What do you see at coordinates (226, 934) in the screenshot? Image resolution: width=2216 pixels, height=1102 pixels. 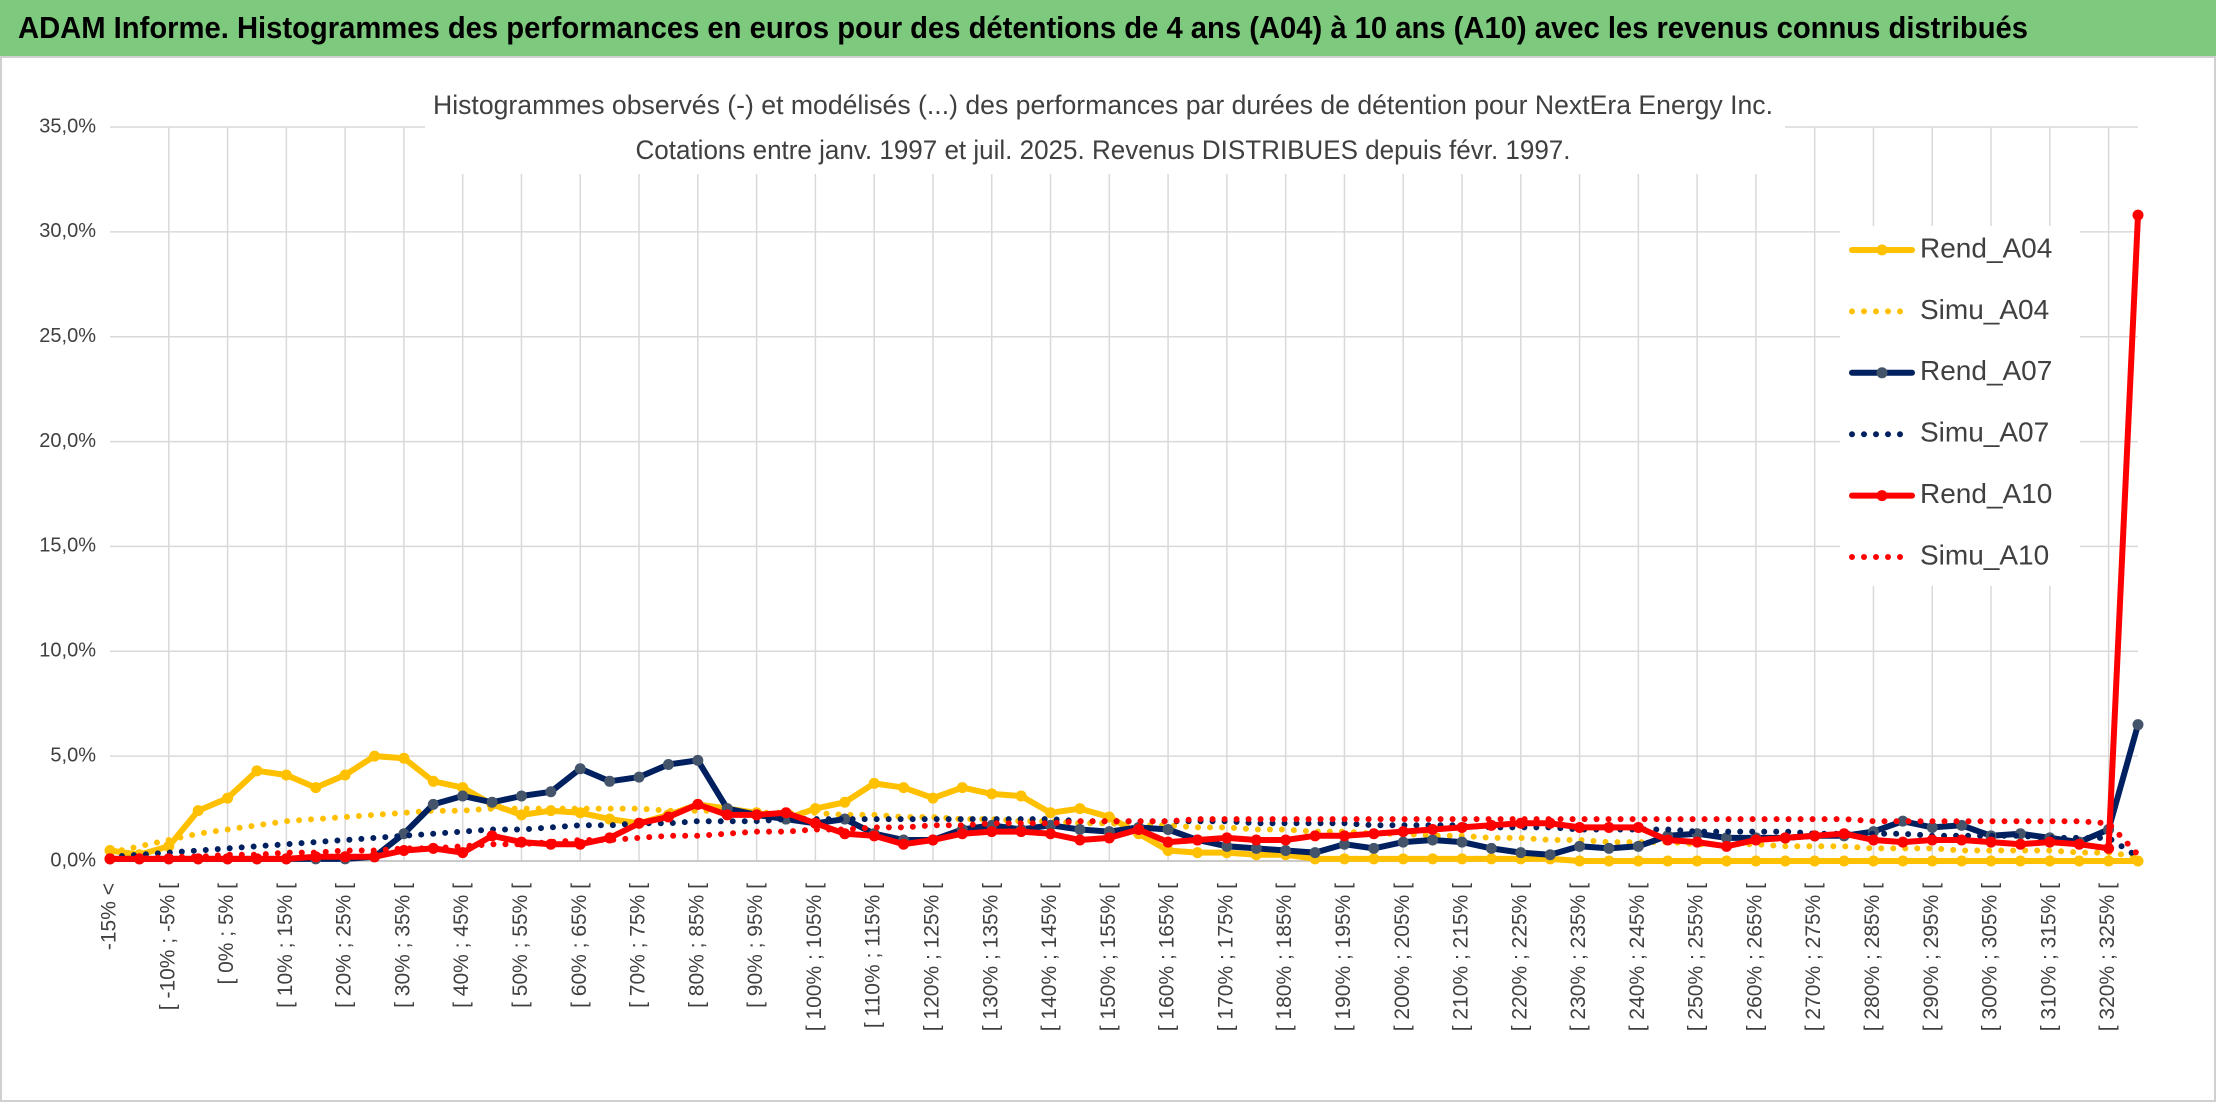 I see `x-tick-label: [ 0% ; 5% [` at bounding box center [226, 934].